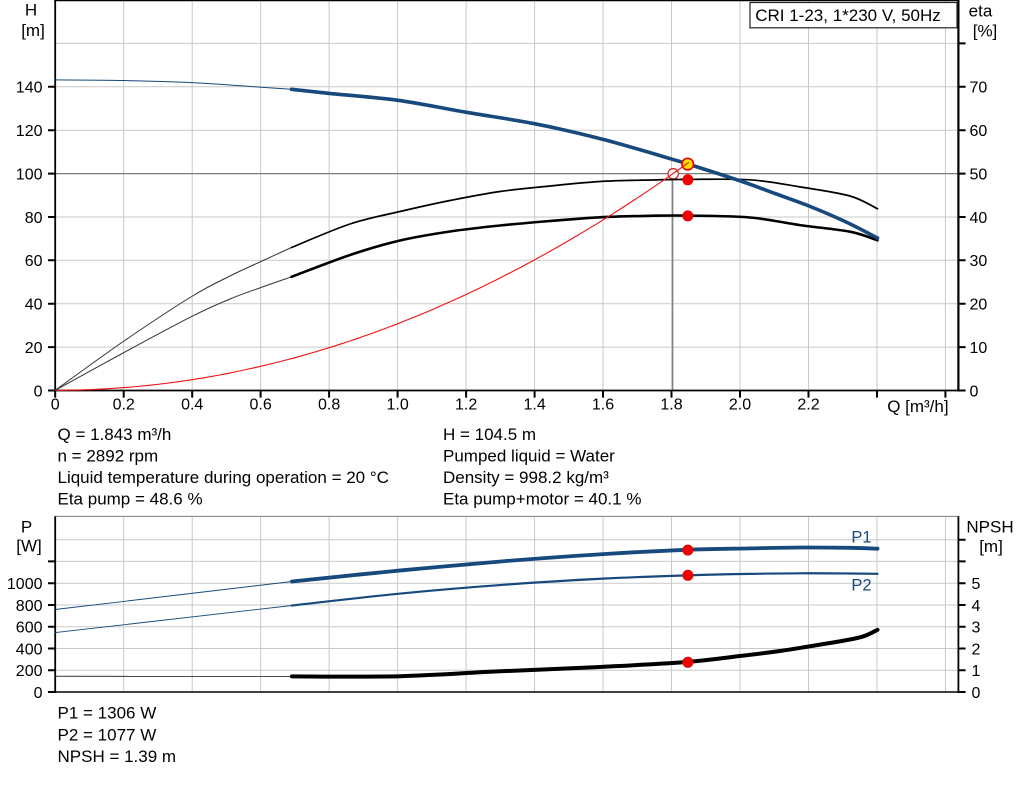  Describe the element at coordinates (466, 405) in the screenshot. I see `svg-text: 1.2` at that location.